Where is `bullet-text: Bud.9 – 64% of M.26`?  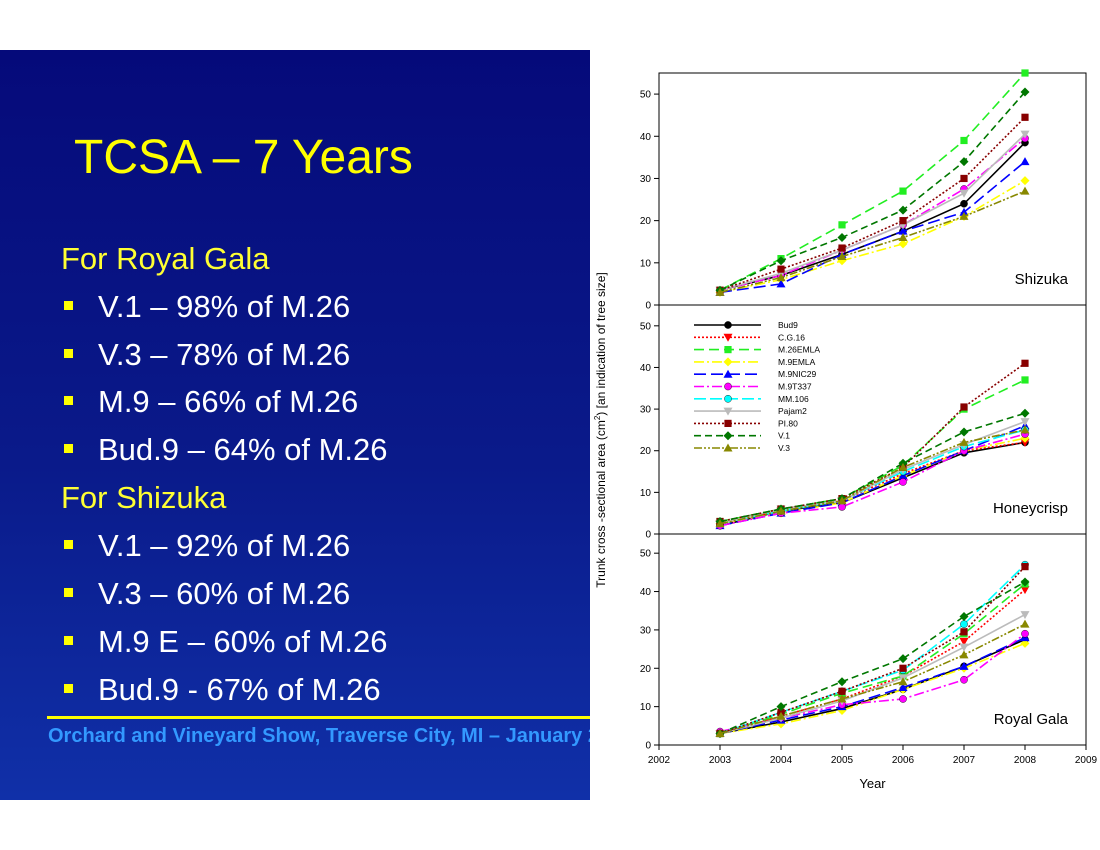
bullet-text: Bud.9 – 64% of M.26 is located at coordinates (243, 449).